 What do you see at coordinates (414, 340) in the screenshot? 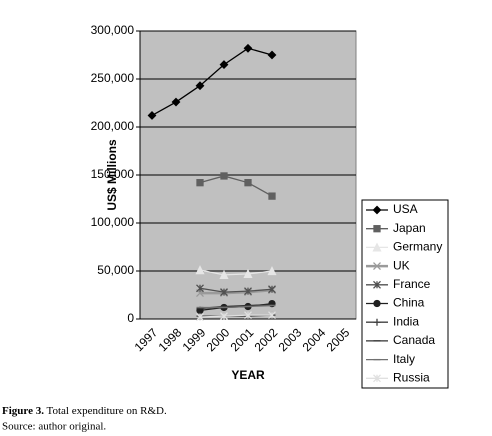
I see `legend-label: Canada` at bounding box center [414, 340].